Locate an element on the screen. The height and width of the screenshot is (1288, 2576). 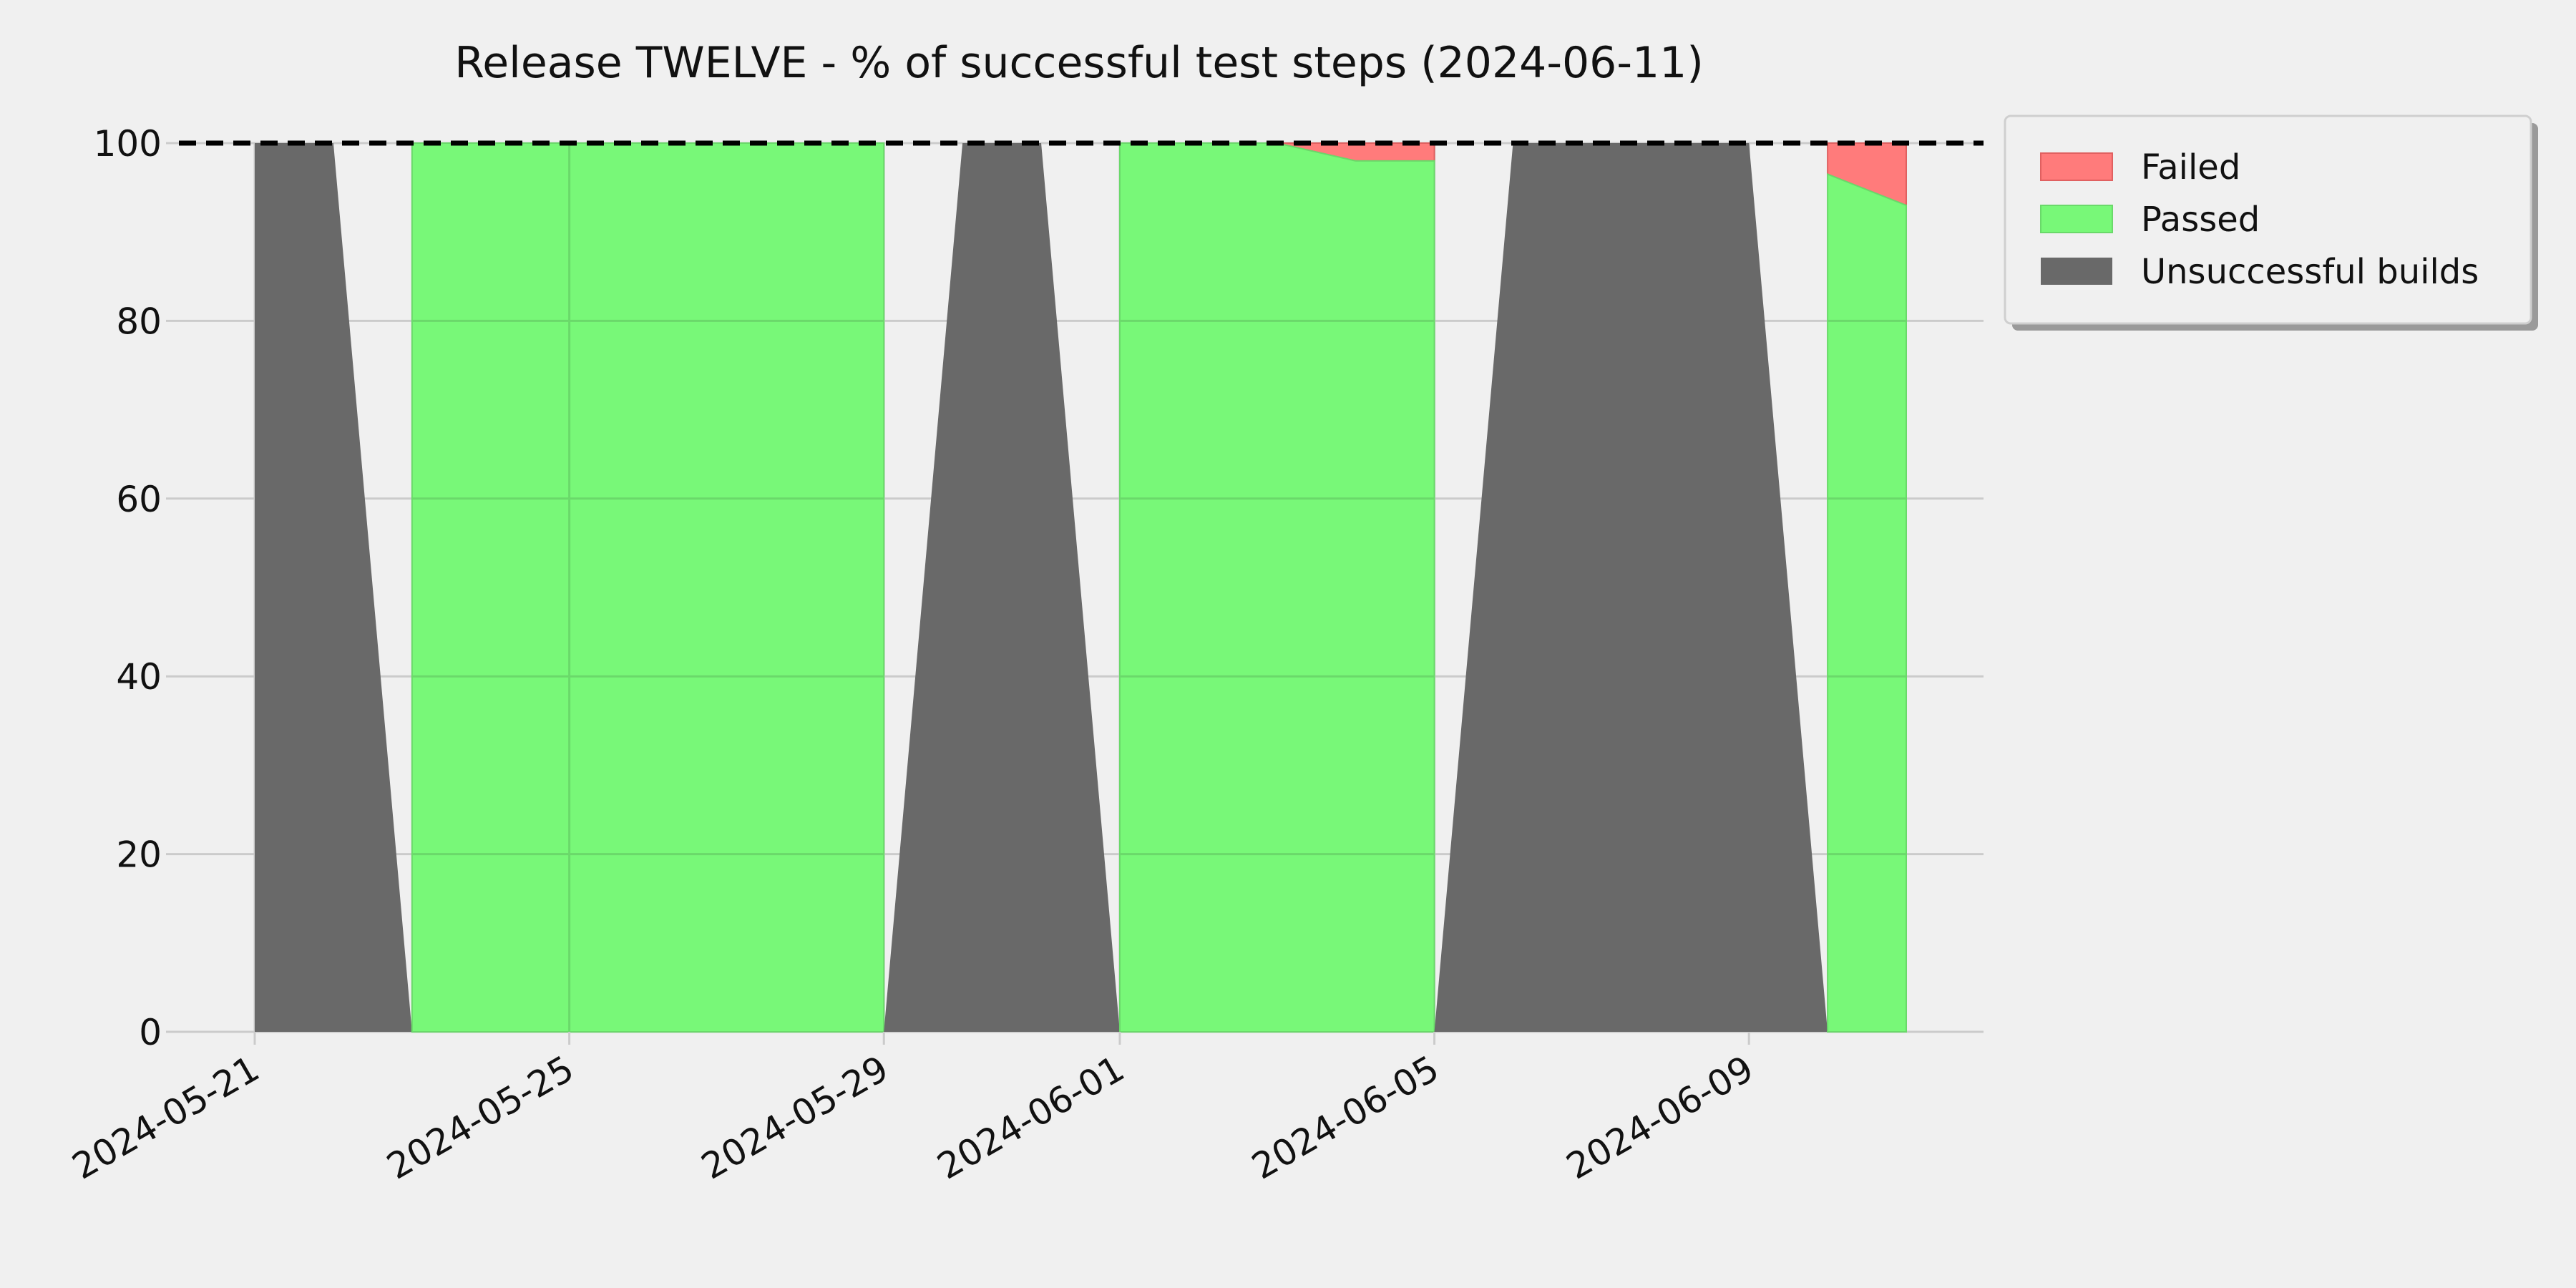
legend-box is located at coordinates (2268, 219).